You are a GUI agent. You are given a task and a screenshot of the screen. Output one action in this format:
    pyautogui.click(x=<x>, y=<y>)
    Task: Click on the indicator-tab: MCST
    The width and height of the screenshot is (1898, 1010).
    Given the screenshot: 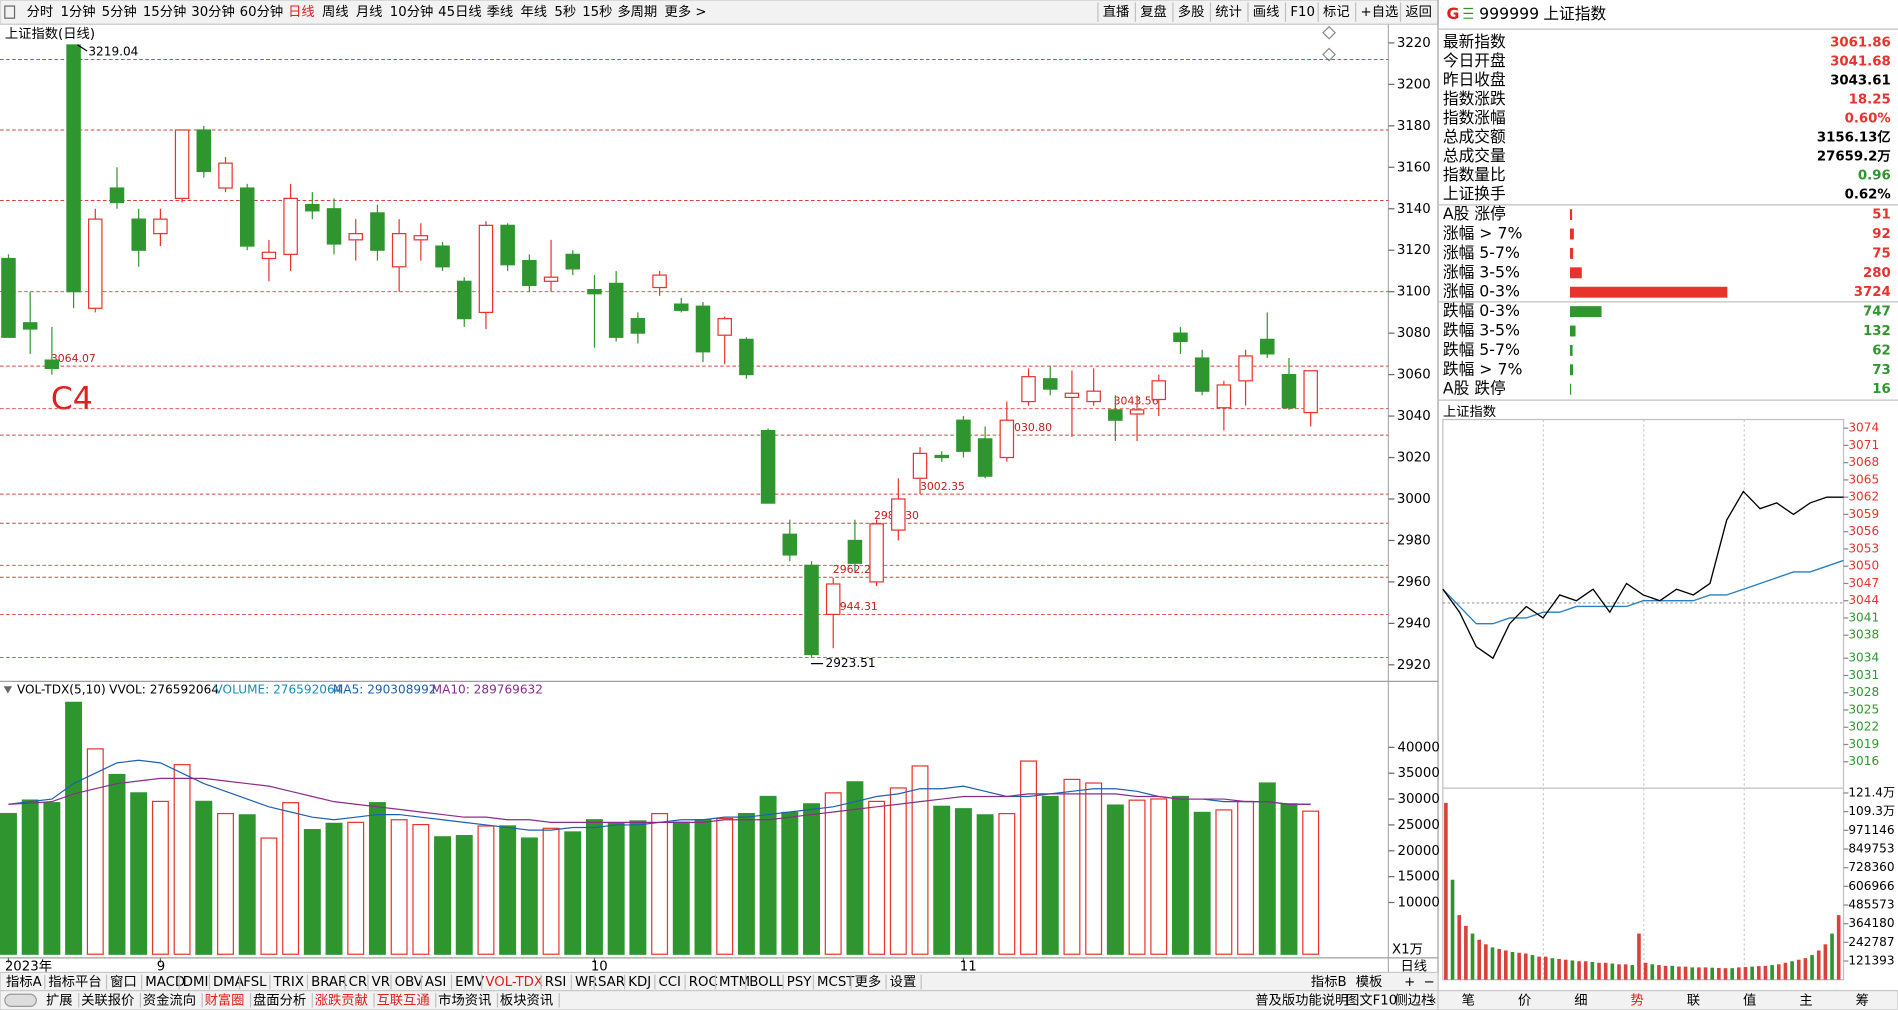 What is the action you would take?
    pyautogui.click(x=836, y=982)
    